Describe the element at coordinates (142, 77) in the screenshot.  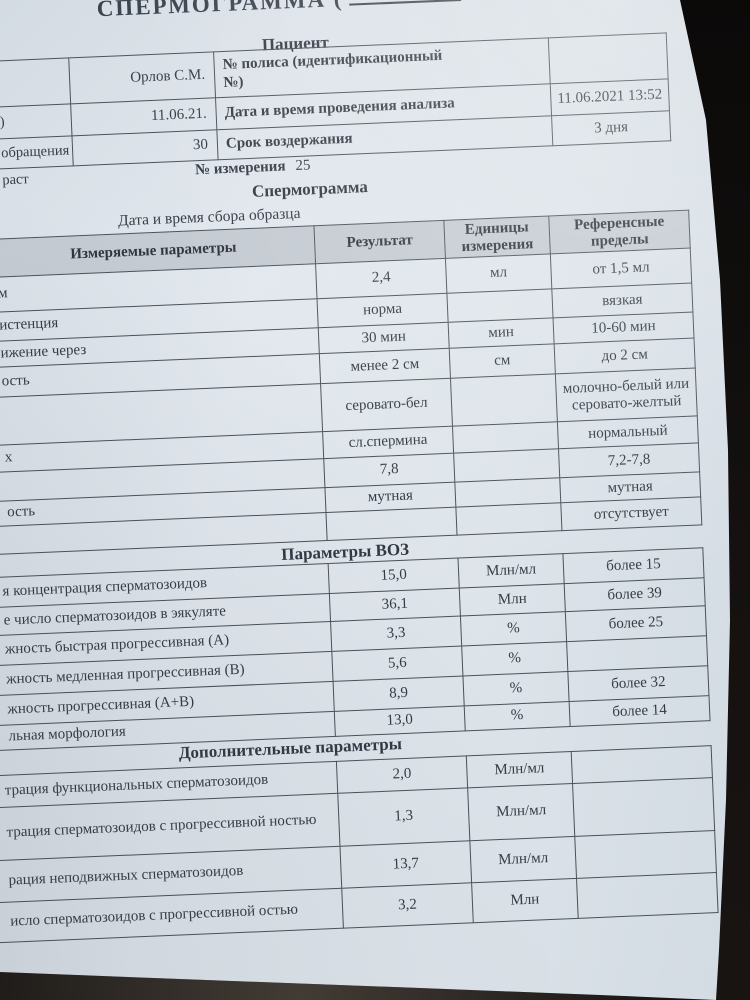
I see `value-cell: Орлов С.М.` at that location.